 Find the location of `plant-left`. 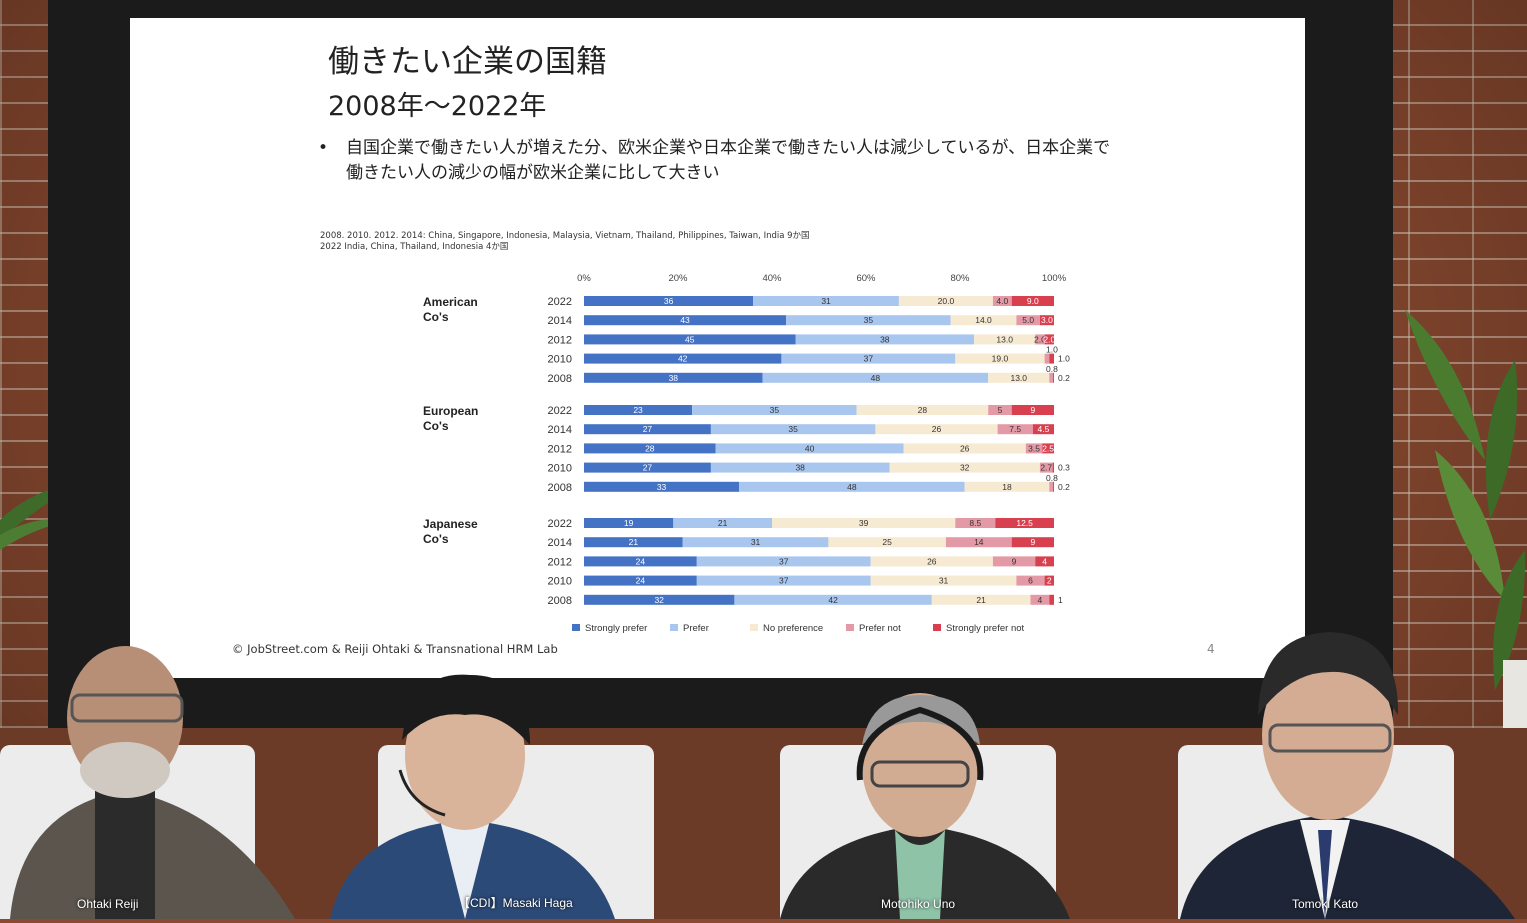

plant-left is located at coordinates (42, 515).